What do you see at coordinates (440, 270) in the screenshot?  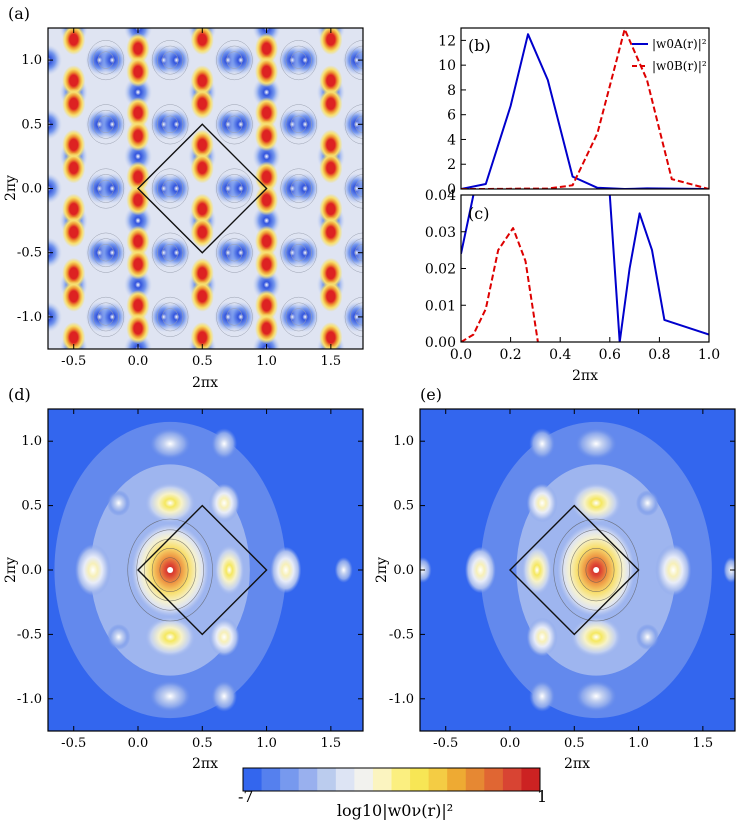 I see `panel-c-ytick-label: 0.02` at bounding box center [440, 270].